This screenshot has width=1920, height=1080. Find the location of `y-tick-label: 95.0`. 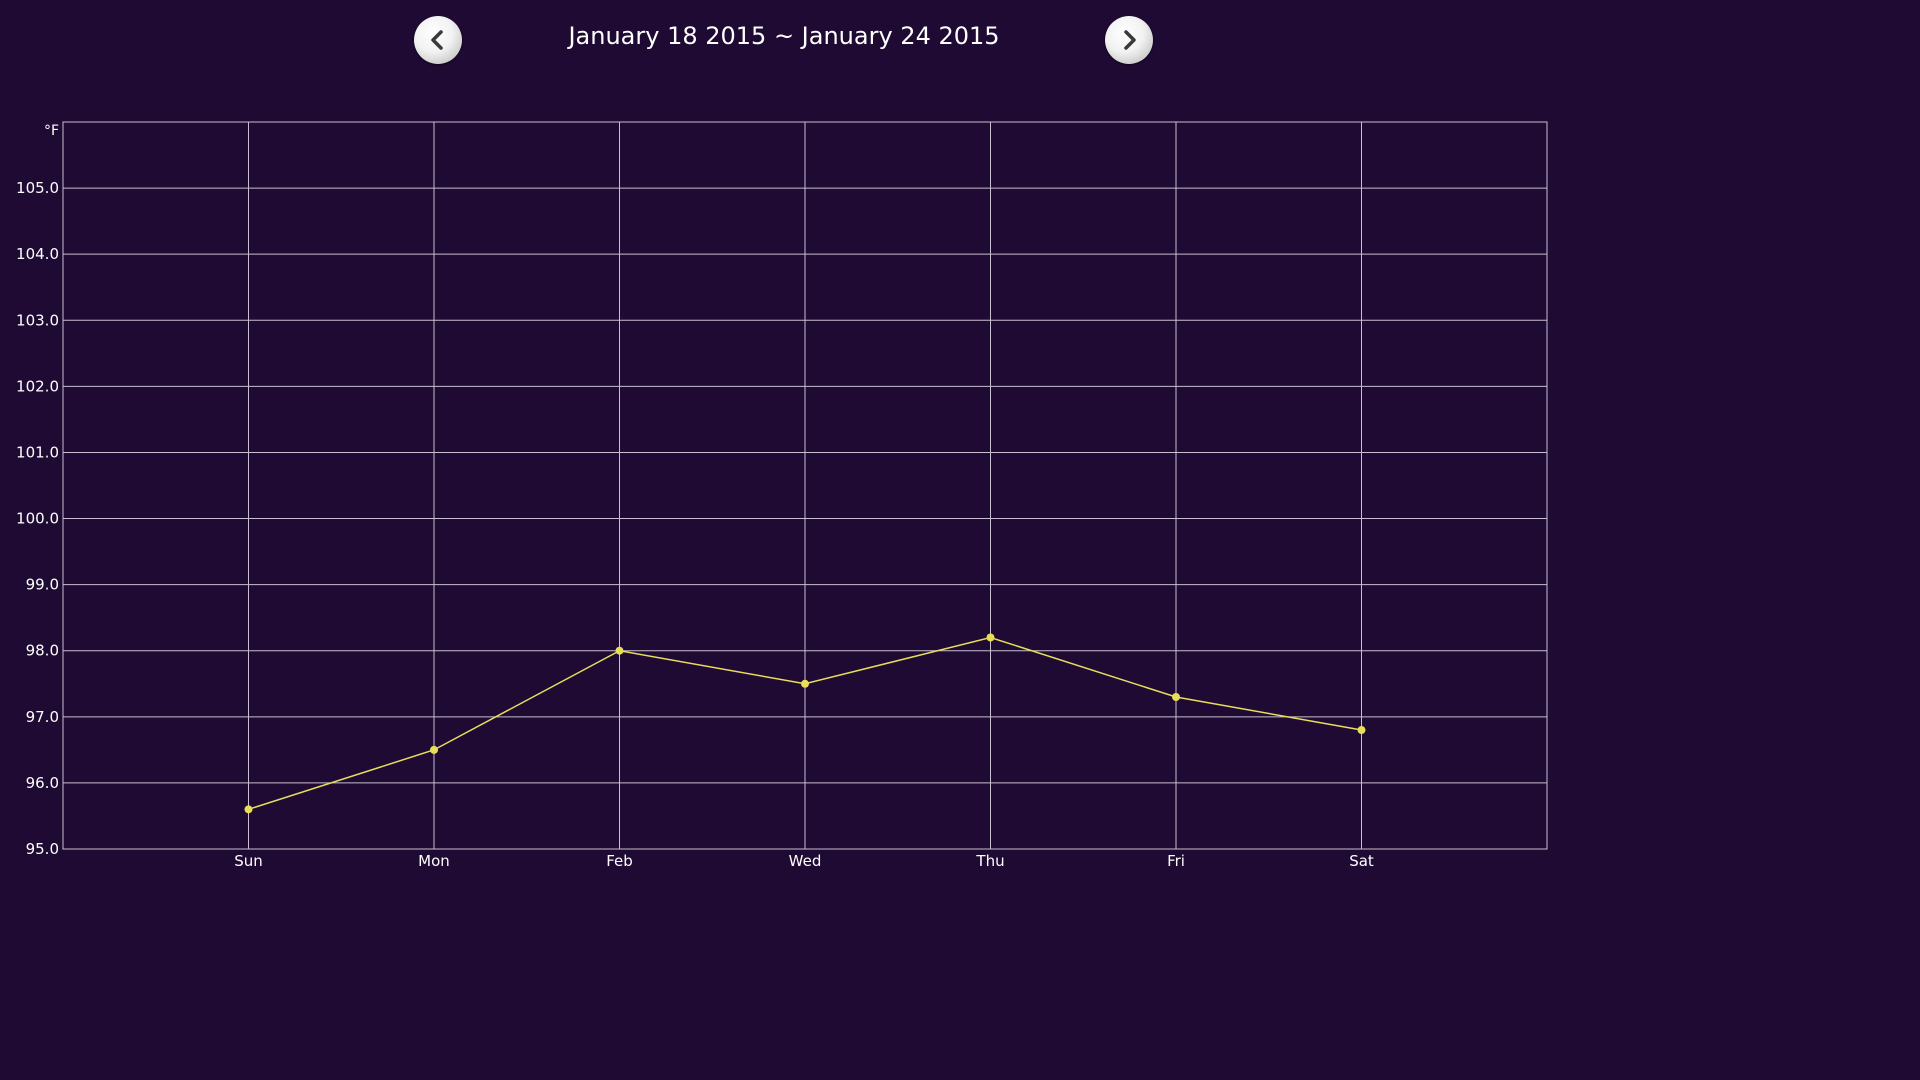

y-tick-label: 95.0 is located at coordinates (42, 849).